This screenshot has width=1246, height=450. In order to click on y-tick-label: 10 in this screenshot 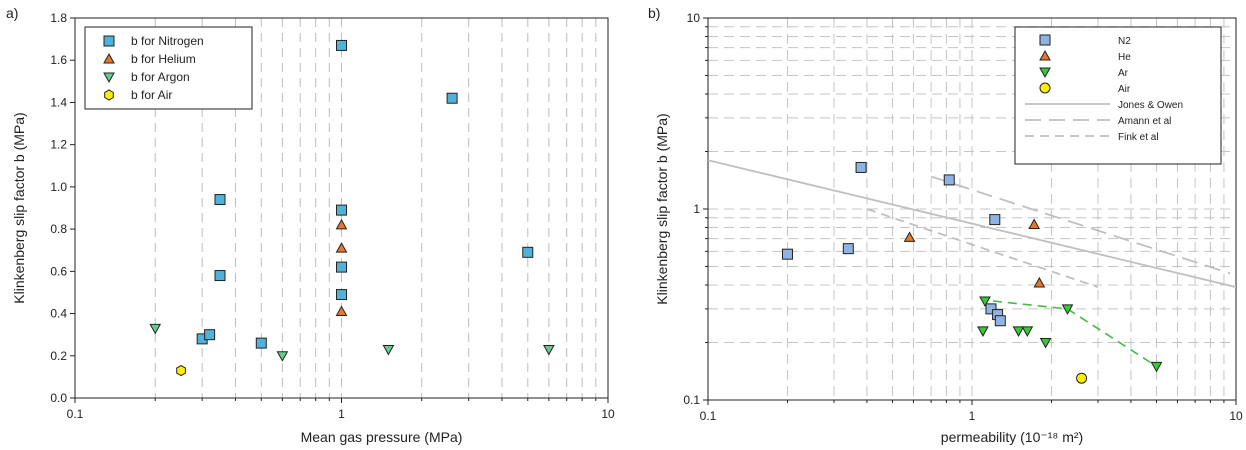, I will do `click(694, 18)`.